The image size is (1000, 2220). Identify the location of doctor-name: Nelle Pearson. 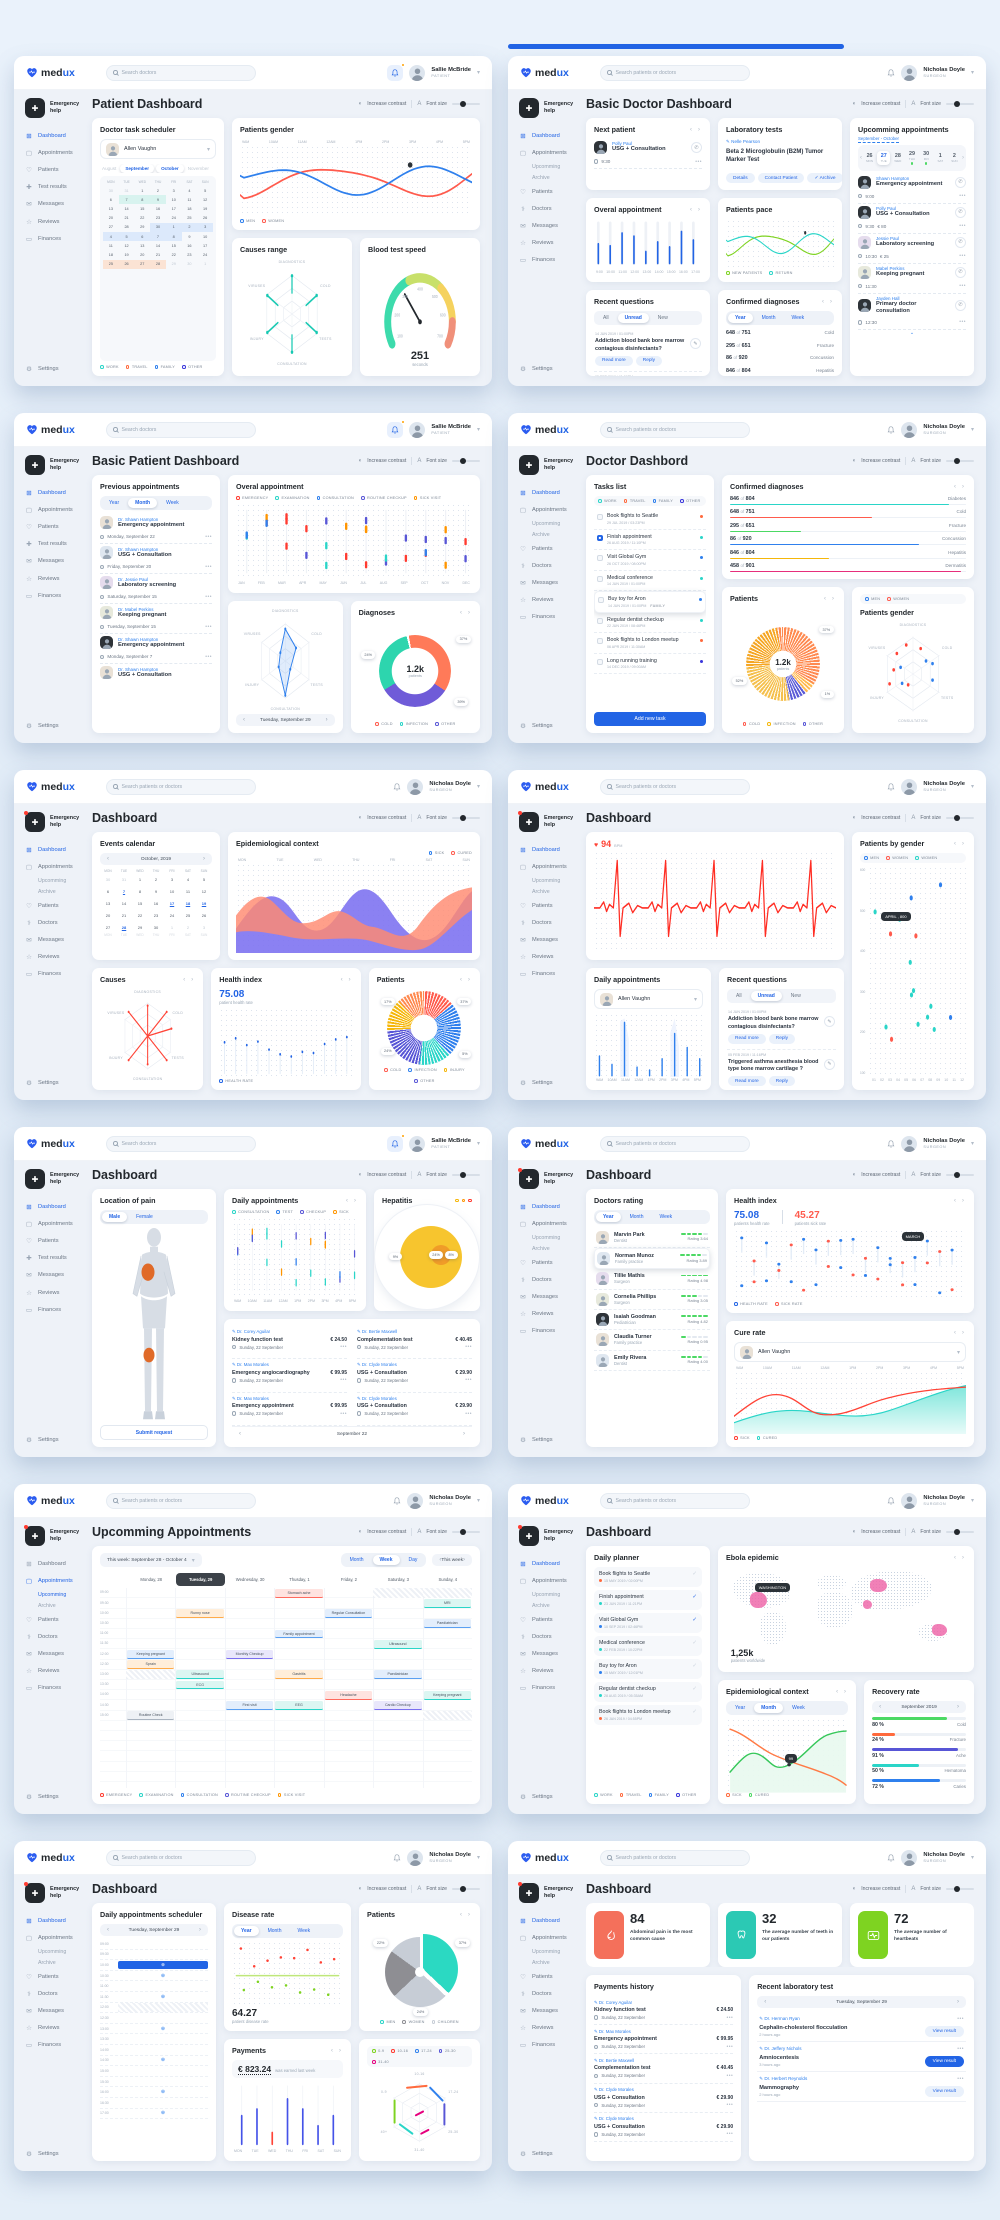
(745, 141).